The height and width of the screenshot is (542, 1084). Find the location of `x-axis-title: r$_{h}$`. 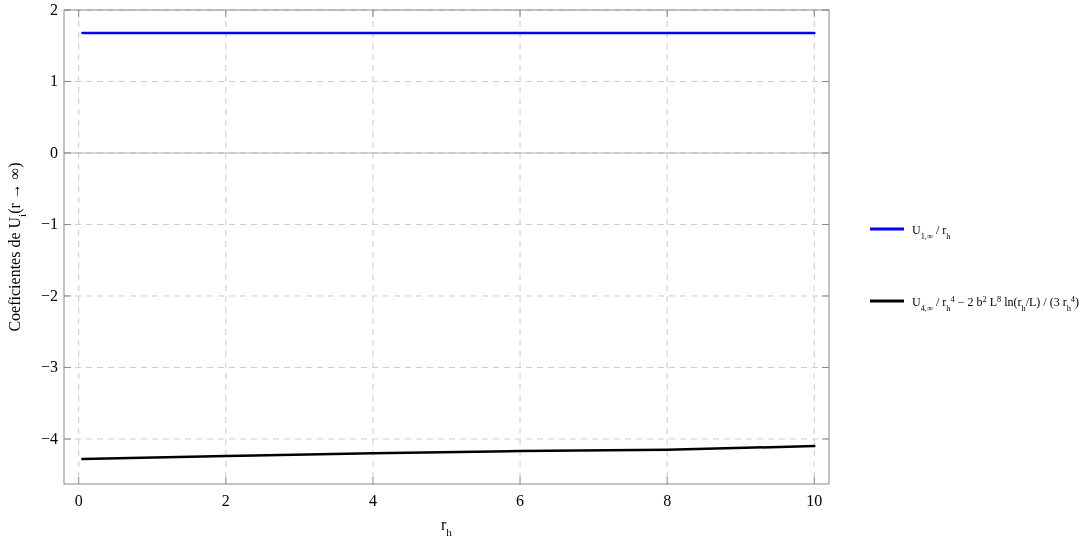

x-axis-title: r$_{h}$ is located at coordinates (447, 527).